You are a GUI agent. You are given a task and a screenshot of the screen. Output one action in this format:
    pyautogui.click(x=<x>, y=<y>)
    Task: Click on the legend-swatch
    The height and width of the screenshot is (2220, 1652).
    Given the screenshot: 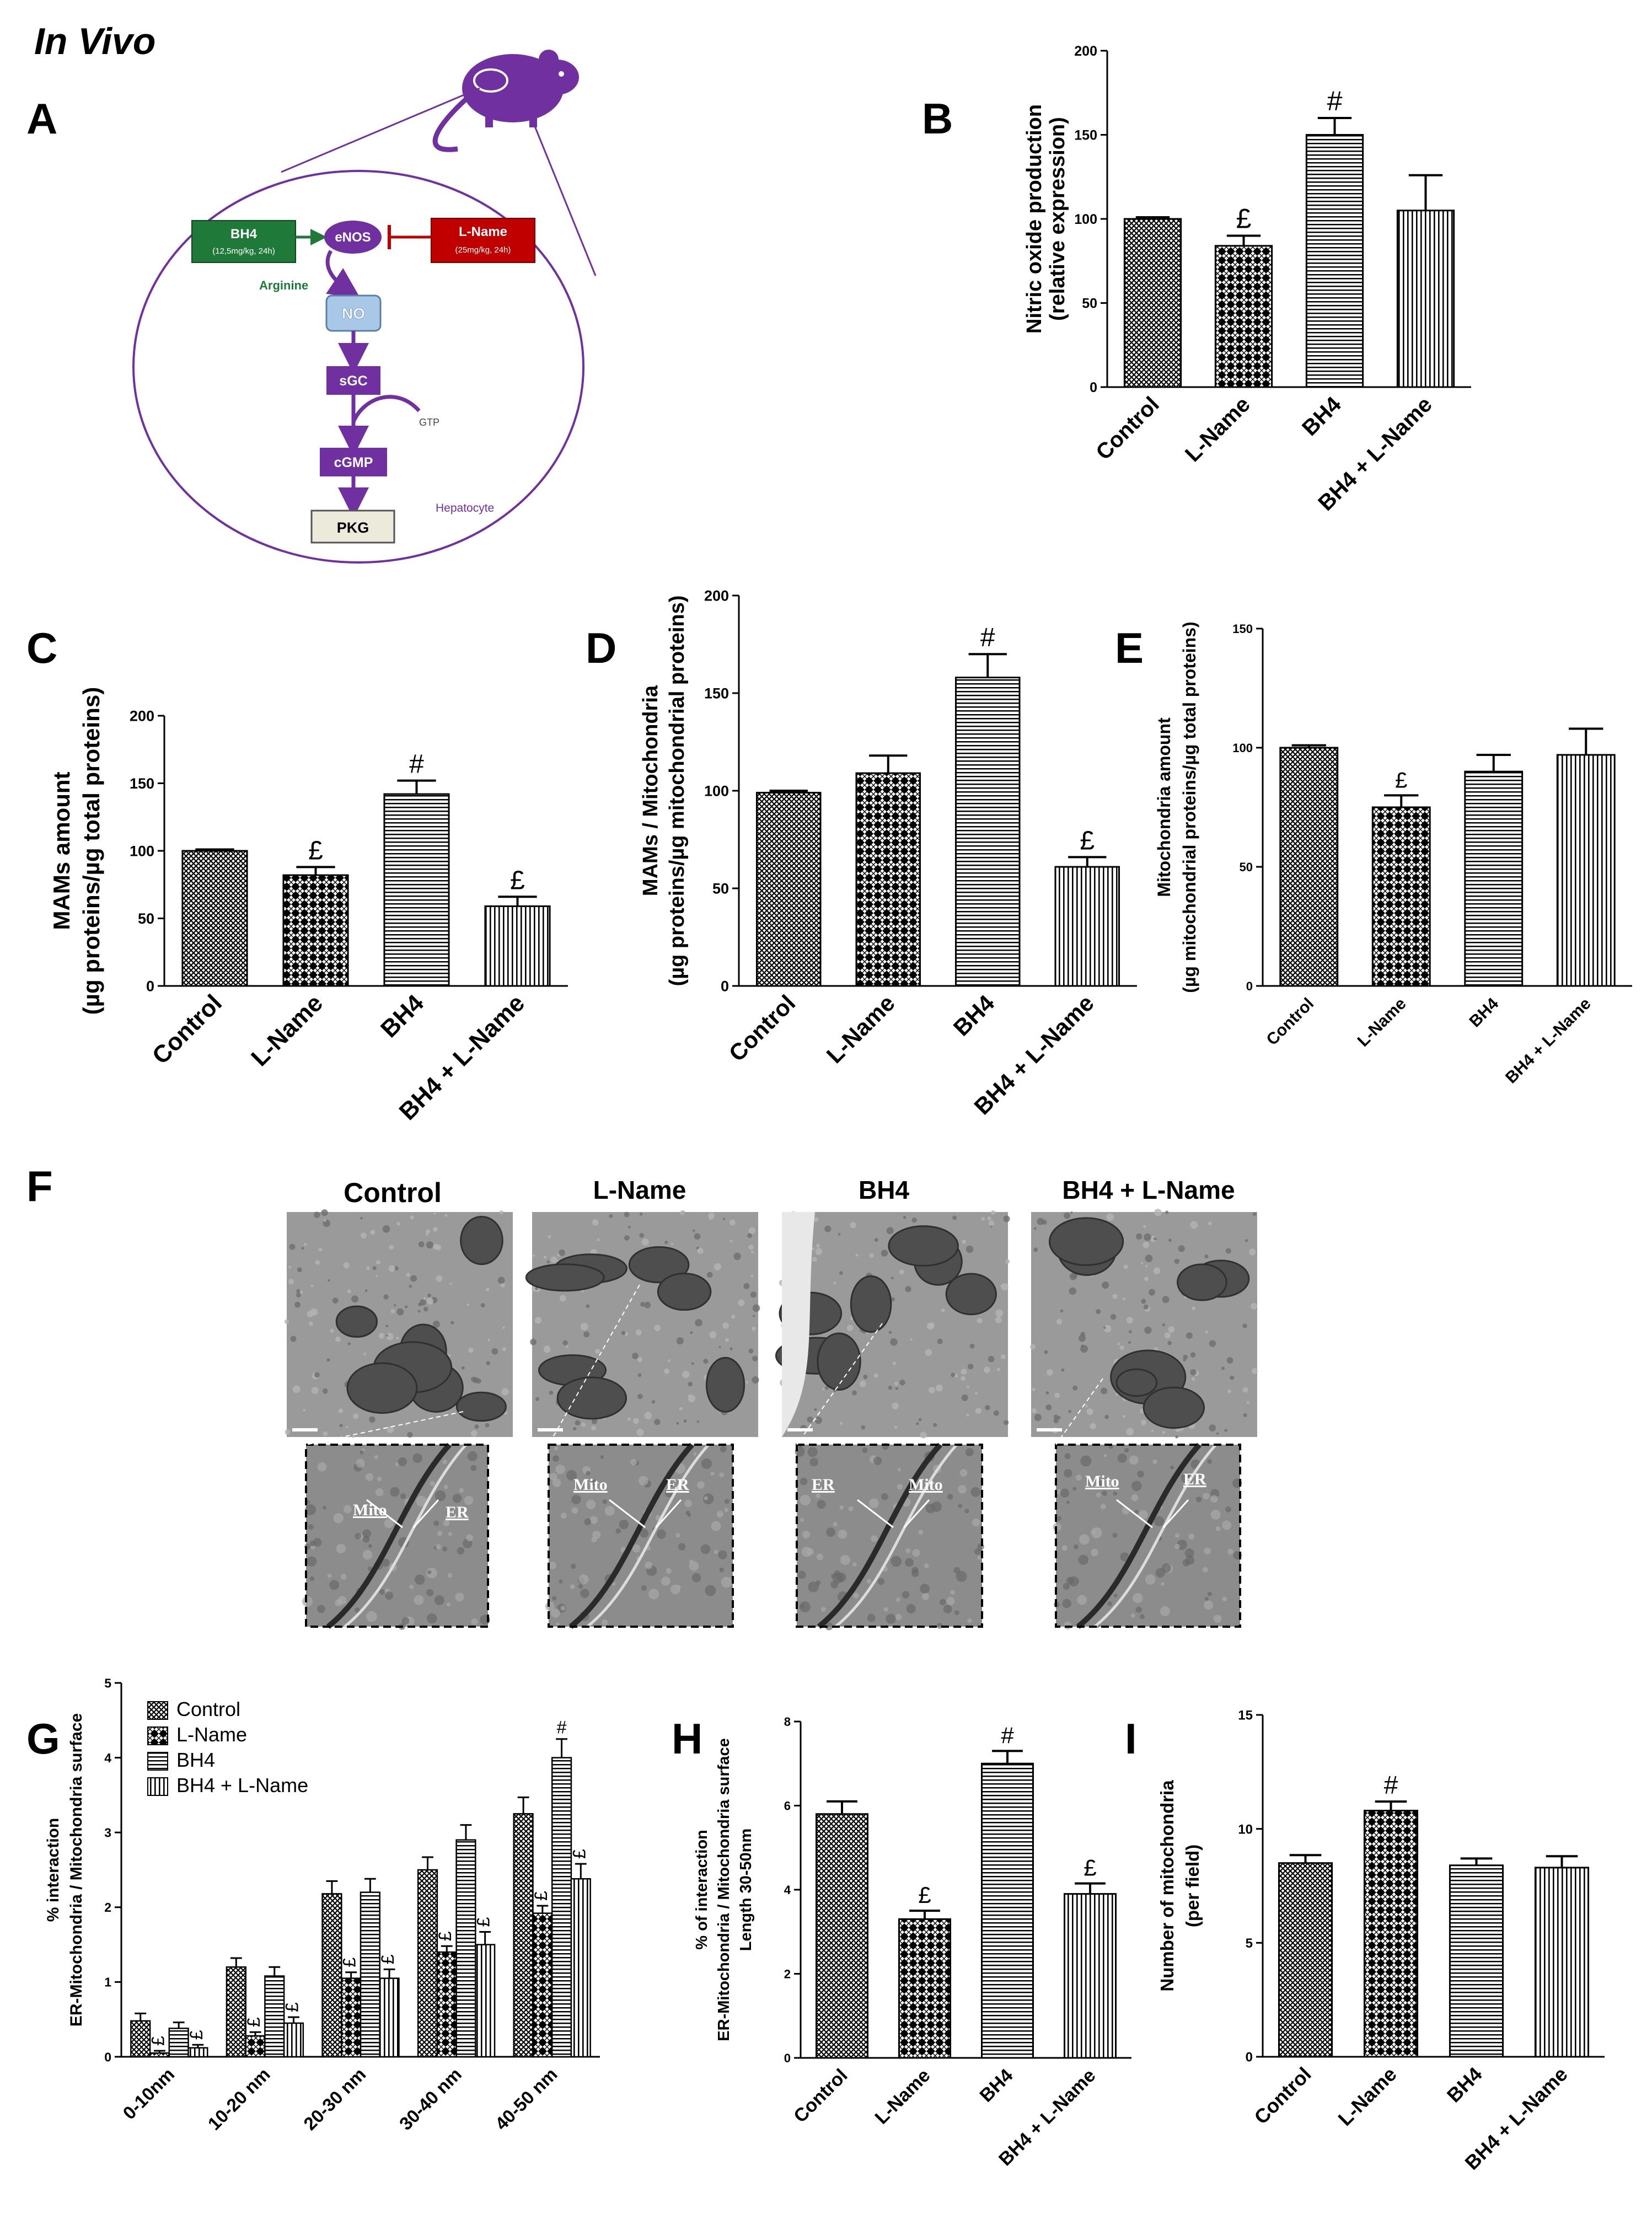 What is the action you would take?
    pyautogui.click(x=157, y=1761)
    